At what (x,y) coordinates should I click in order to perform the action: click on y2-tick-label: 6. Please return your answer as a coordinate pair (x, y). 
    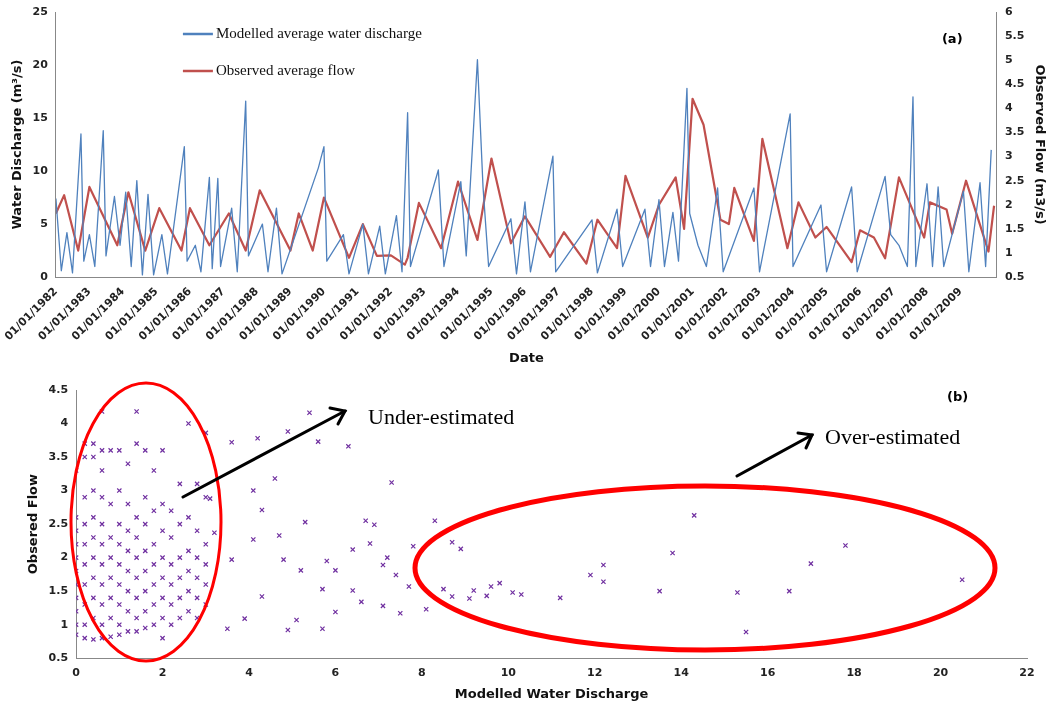
    Looking at the image, I should click on (1008, 11).